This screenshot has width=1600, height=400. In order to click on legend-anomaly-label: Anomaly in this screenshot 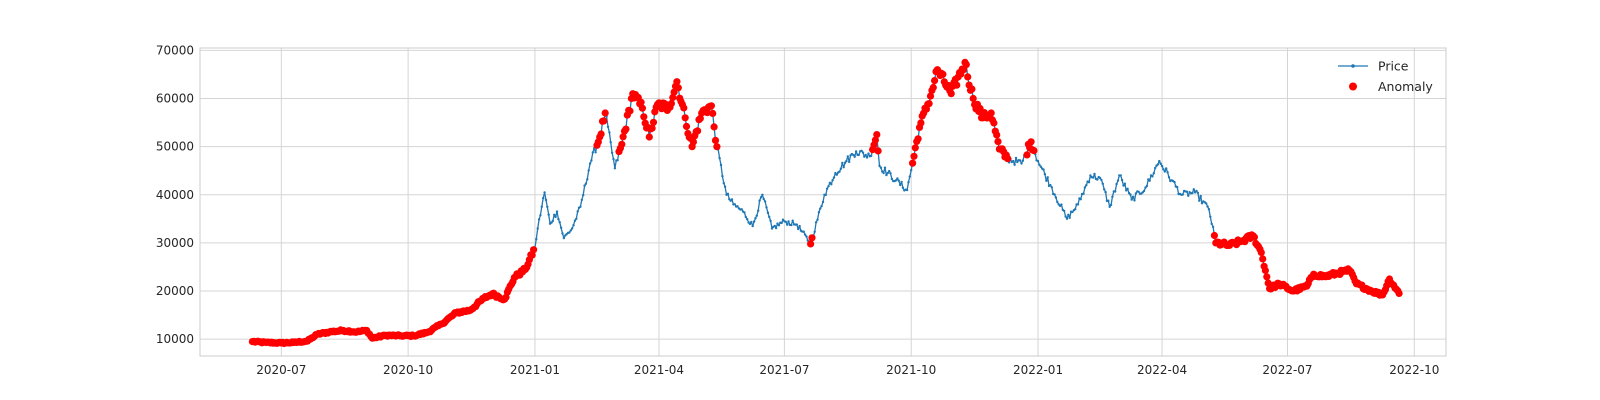, I will do `click(1405, 86)`.